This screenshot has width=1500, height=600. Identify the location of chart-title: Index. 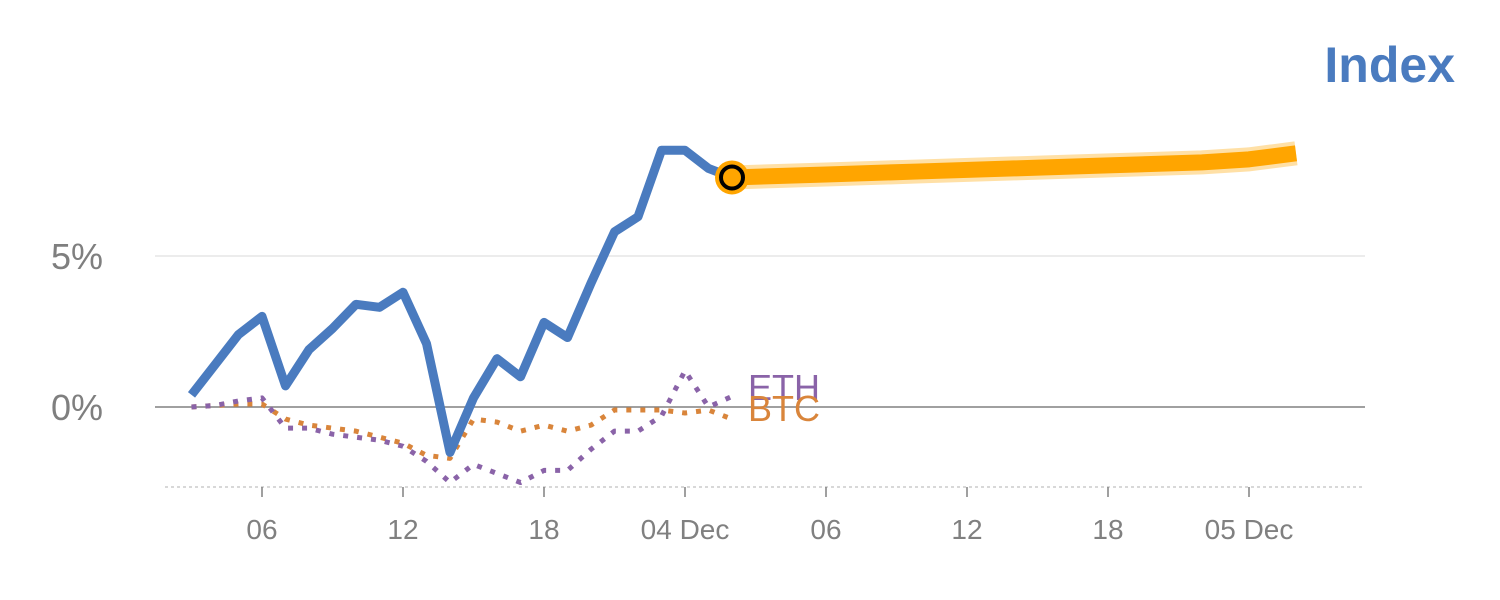
(1389, 65).